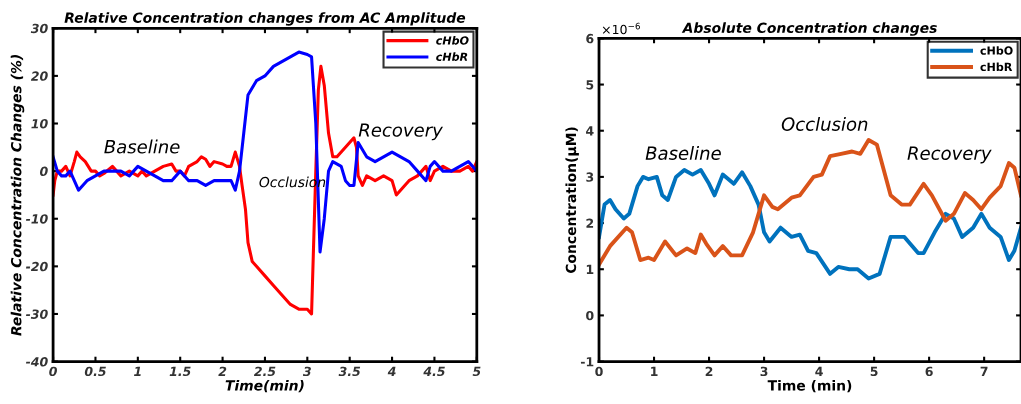 Image resolution: width=1021 pixels, height=404 pixels. What do you see at coordinates (36, 314) in the screenshot?
I see `y-tick-label: -30` at bounding box center [36, 314].